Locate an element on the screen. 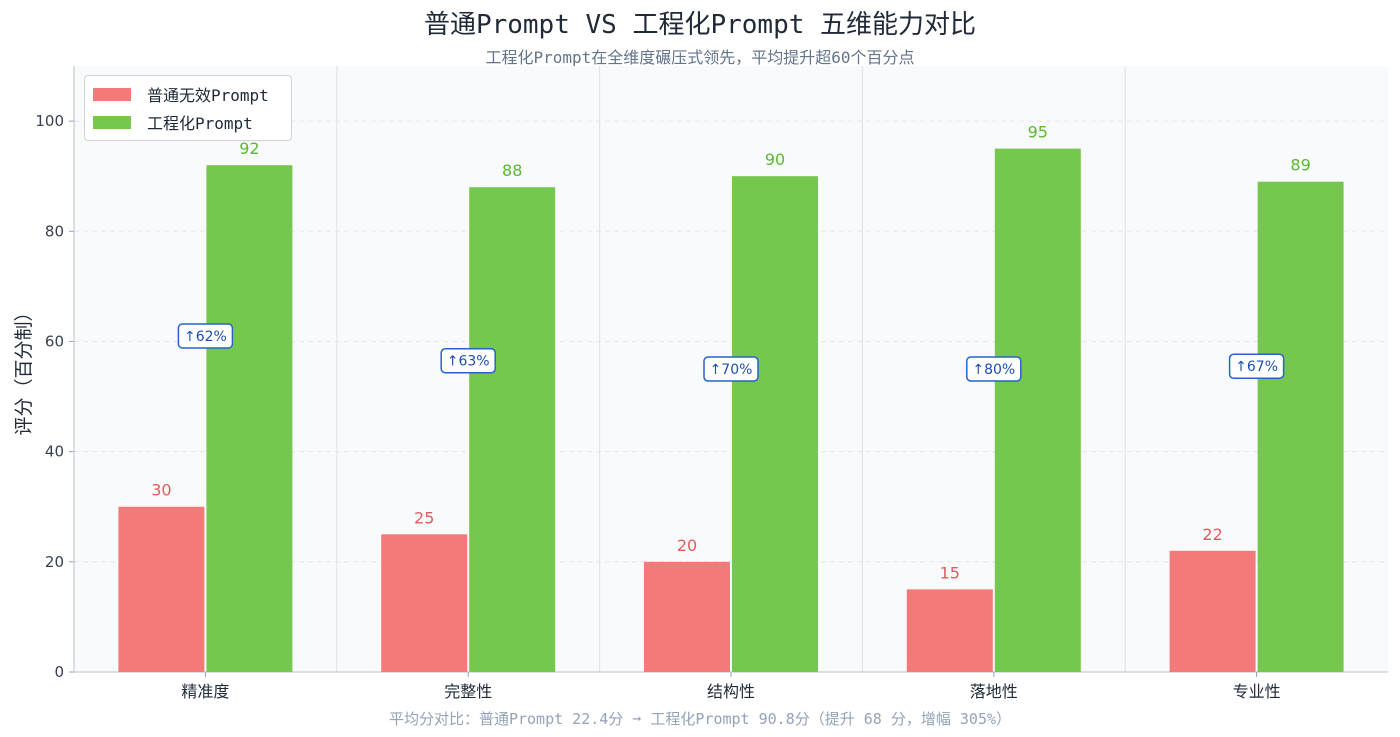 The width and height of the screenshot is (1400, 737). y-tick-label: 40 is located at coordinates (54, 452).